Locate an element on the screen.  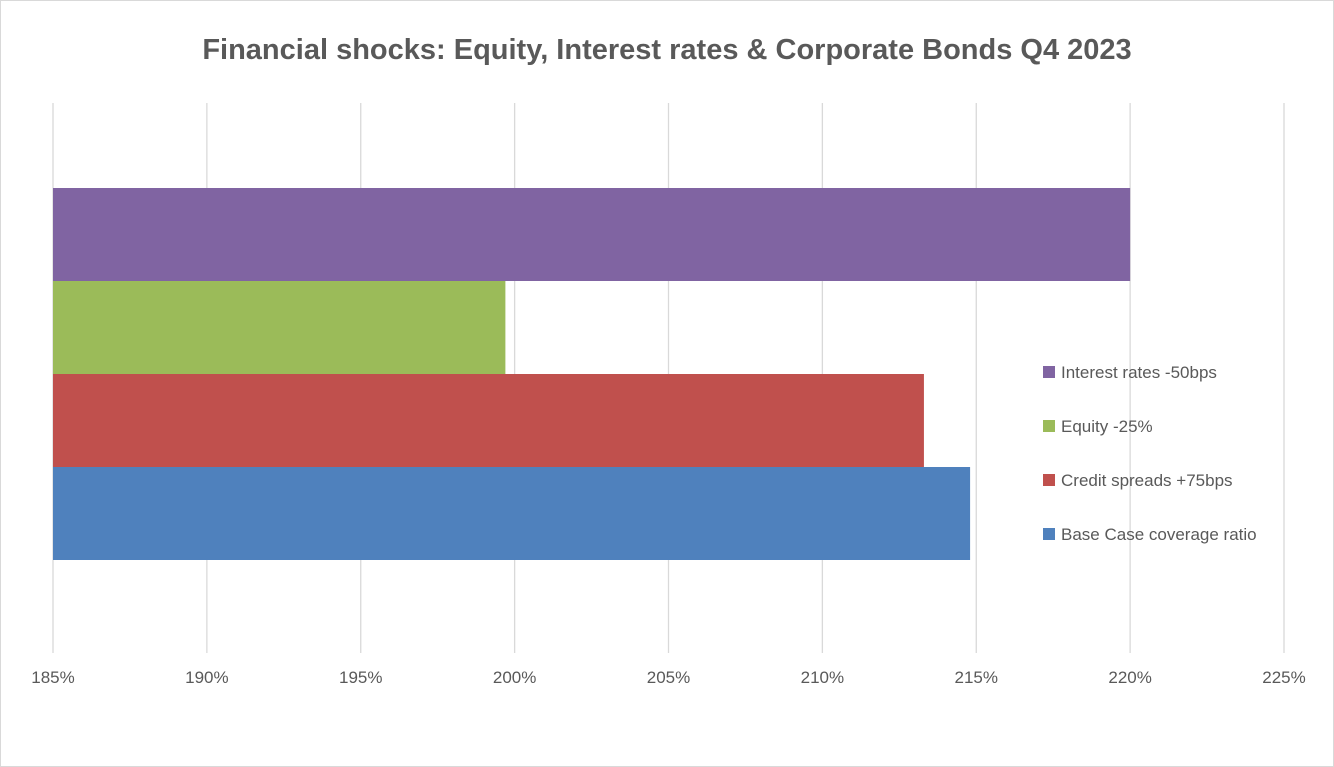
legend-label: Base Case coverage ratio is located at coordinates (1159, 534).